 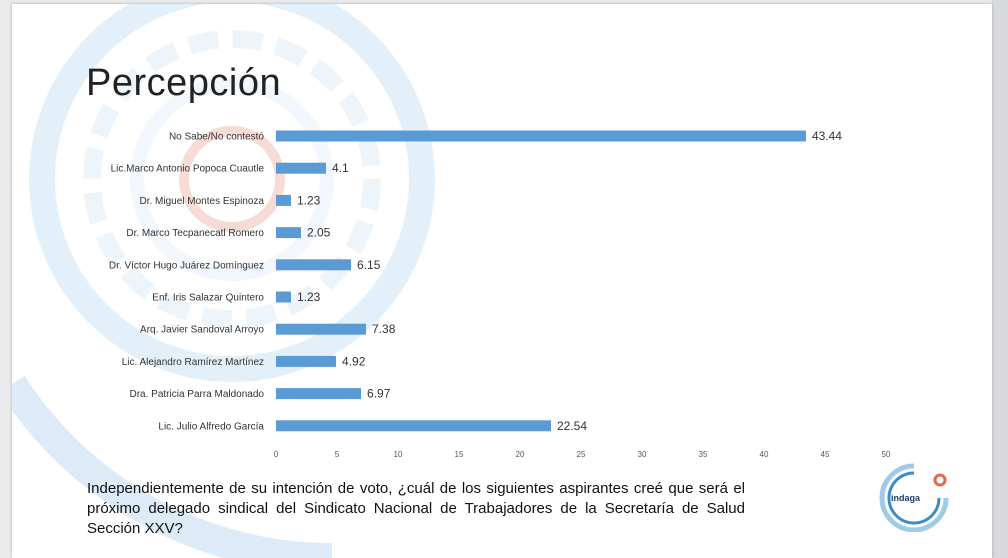 I want to click on data-label: 6.15, so click(x=369, y=265).